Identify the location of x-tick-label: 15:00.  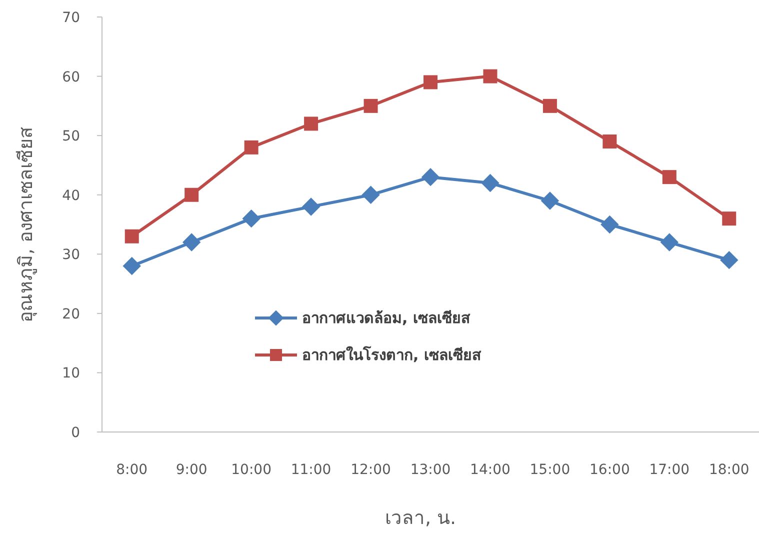
(550, 470).